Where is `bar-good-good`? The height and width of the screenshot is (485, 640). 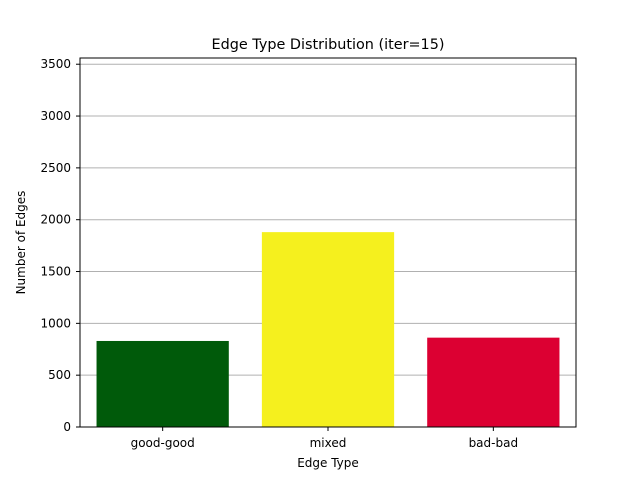
bar-good-good is located at coordinates (162, 383).